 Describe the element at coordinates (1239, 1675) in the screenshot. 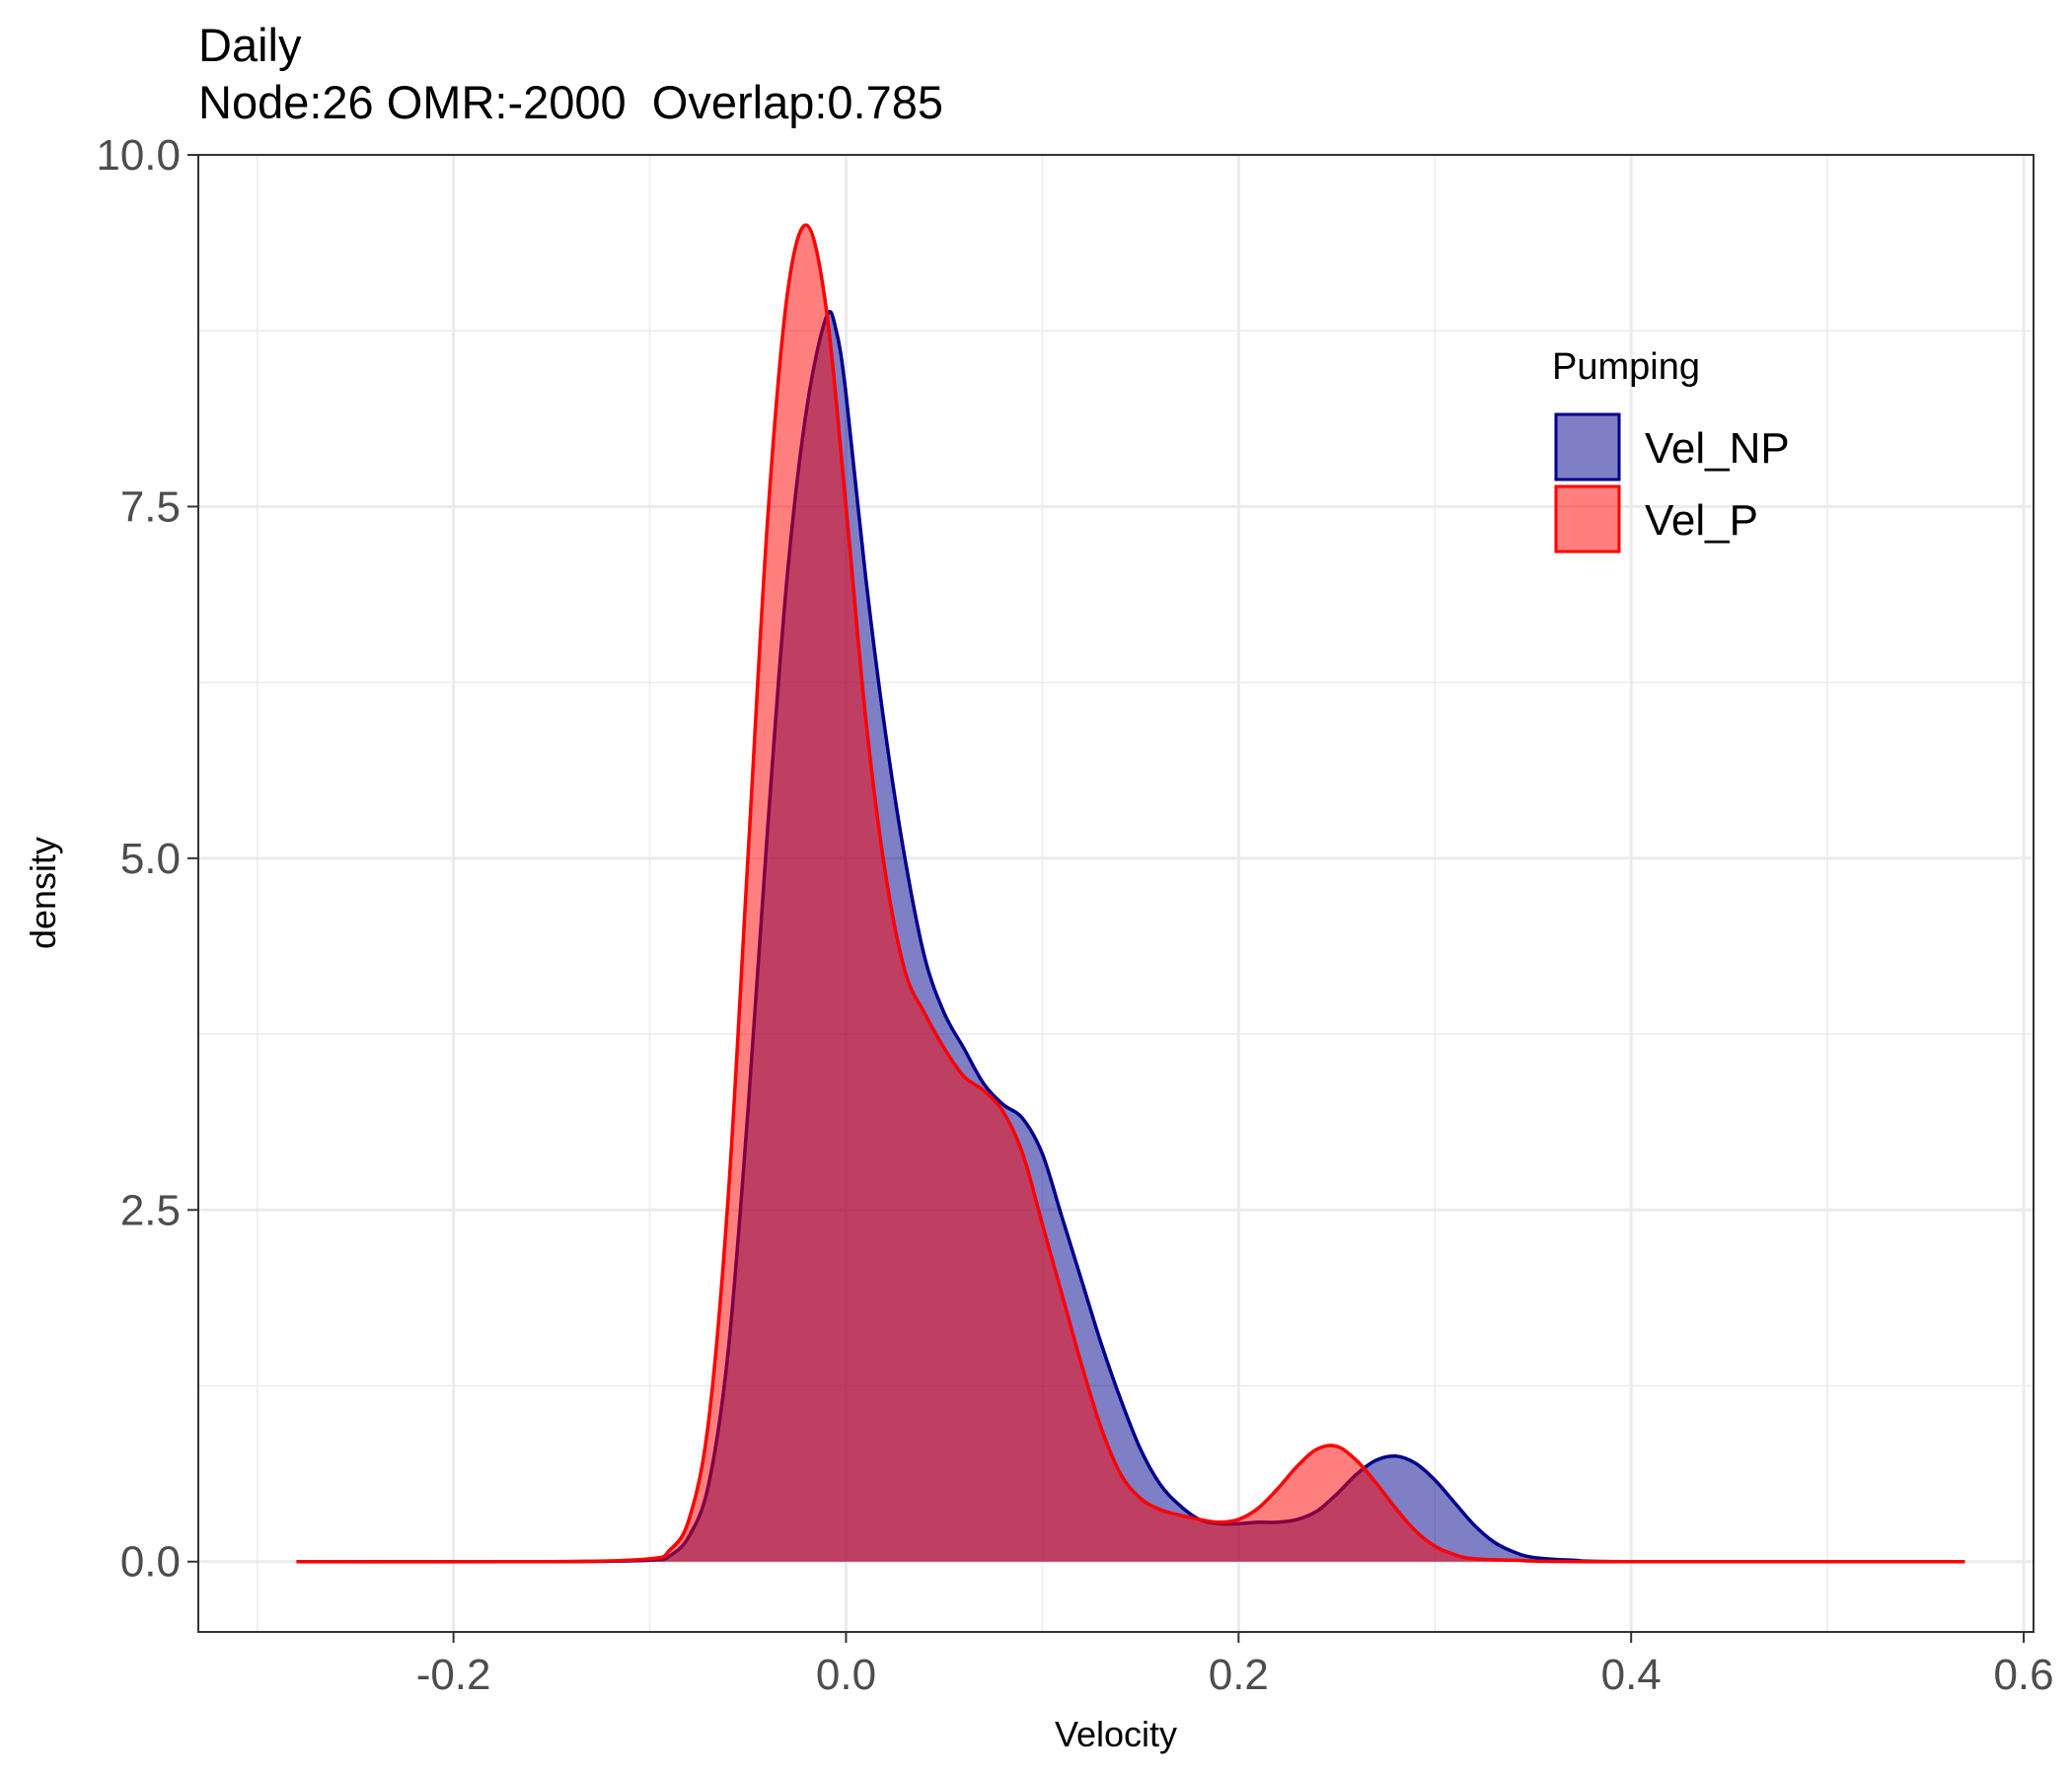

I see `x-tick-label: 0.2` at that location.